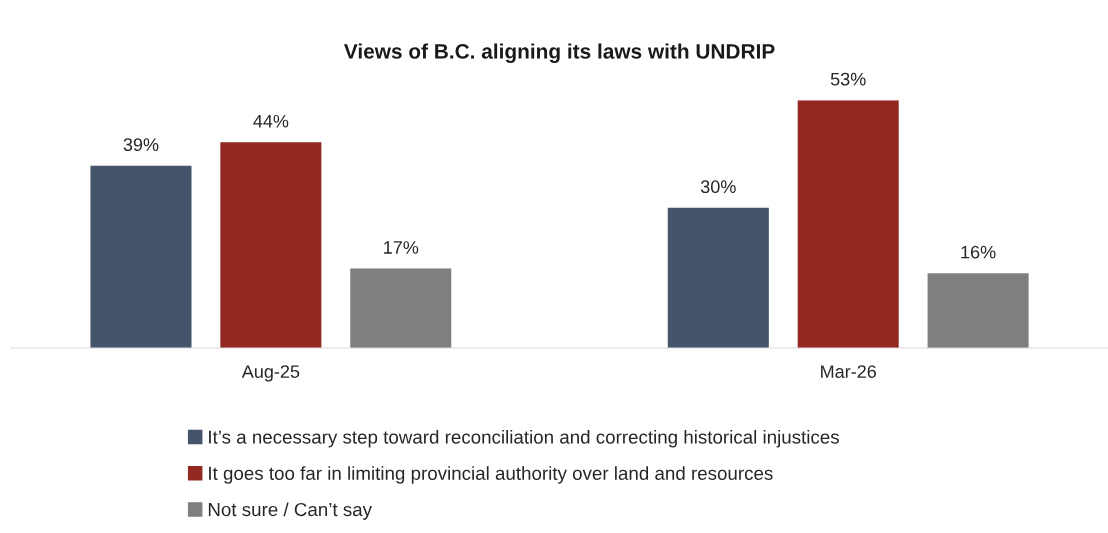 The height and width of the screenshot is (533, 1108). What do you see at coordinates (718, 187) in the screenshot?
I see `data-label: 30%` at bounding box center [718, 187].